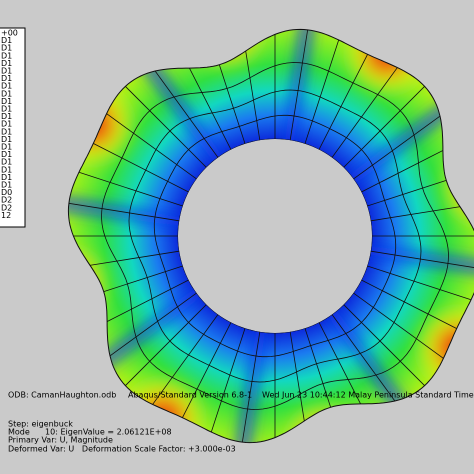 The height and width of the screenshot is (474, 474). I want to click on info-odb: ODB: CamanHaughton.odb, so click(62, 395).